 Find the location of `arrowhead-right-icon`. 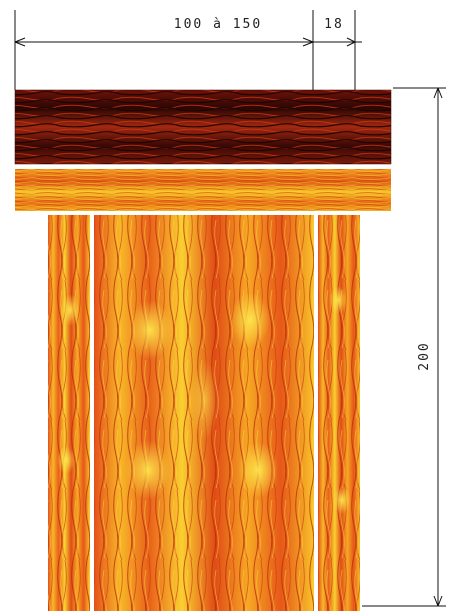

arrowhead-right-icon is located at coordinates (308, 42).